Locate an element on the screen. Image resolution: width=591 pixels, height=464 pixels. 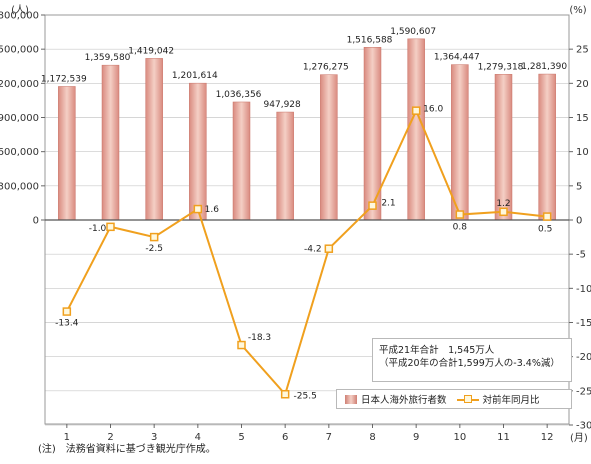
right-axis-tick-label: 5 is located at coordinates (579, 186).